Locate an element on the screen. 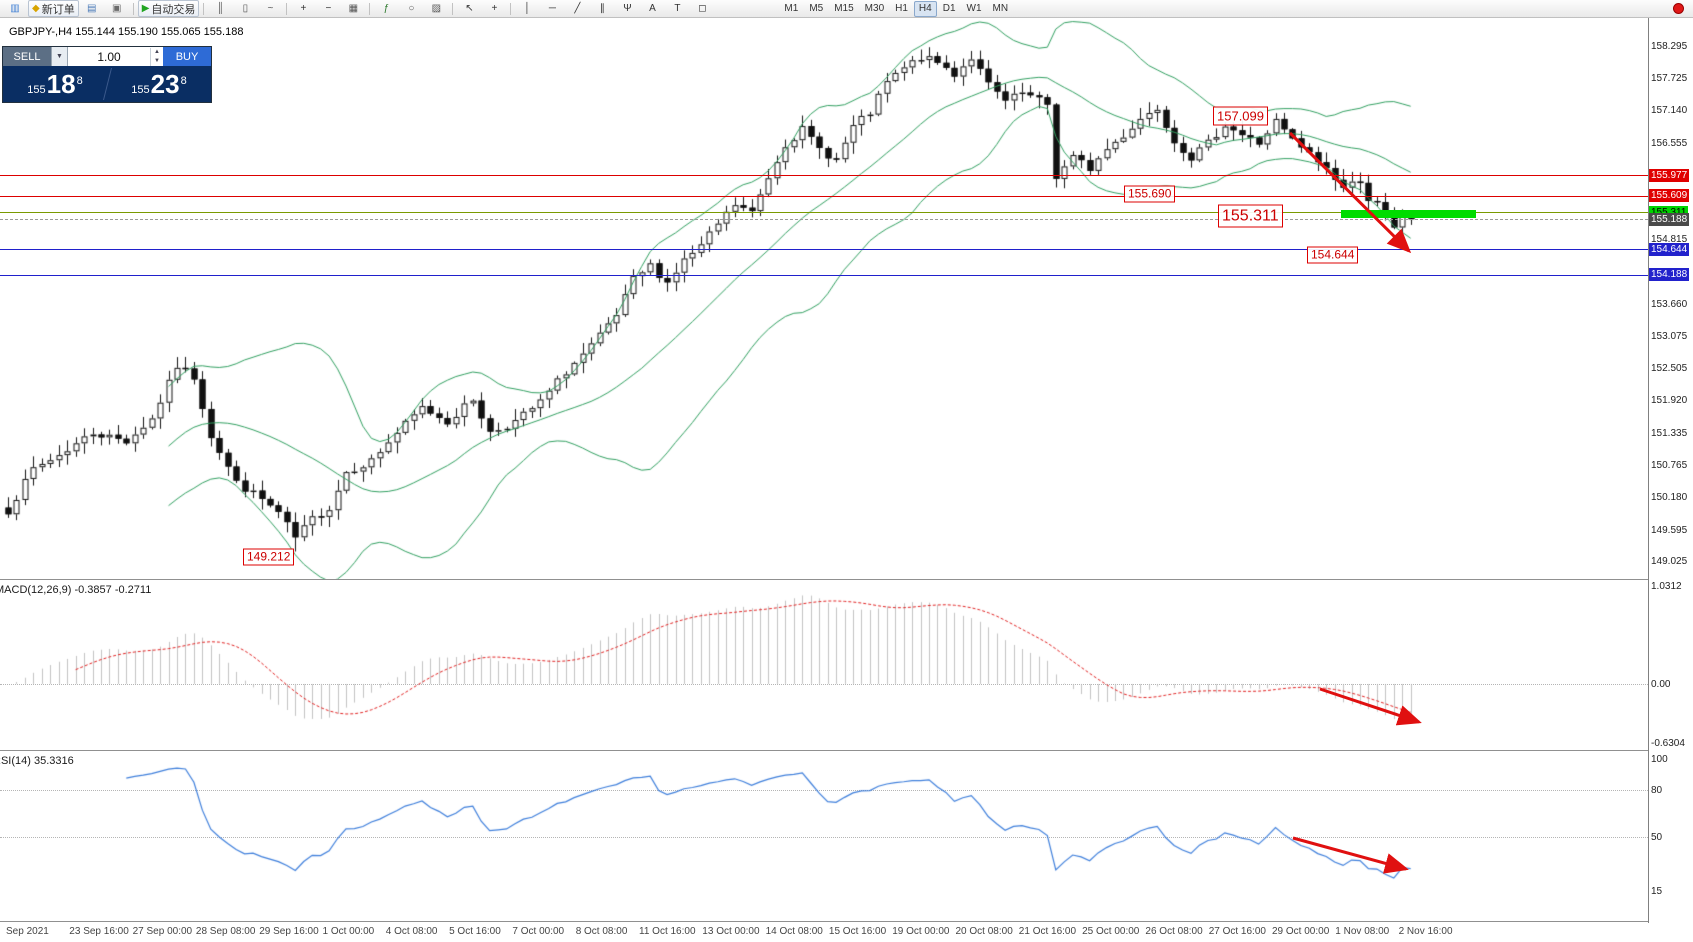 Image resolution: width=1693 pixels, height=942 pixels. scale-tick: 157.140 is located at coordinates (1669, 111).